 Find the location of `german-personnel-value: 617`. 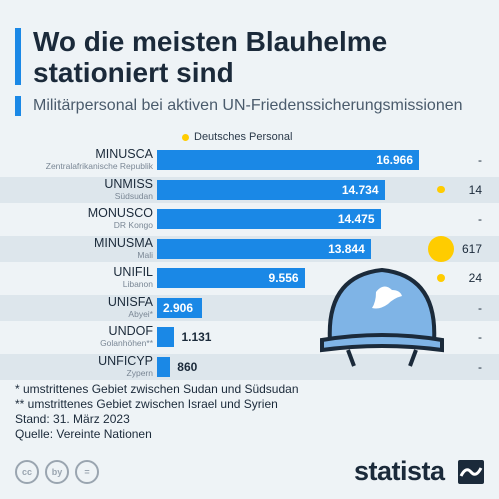

german-personnel-value: 617 is located at coordinates (471, 248).